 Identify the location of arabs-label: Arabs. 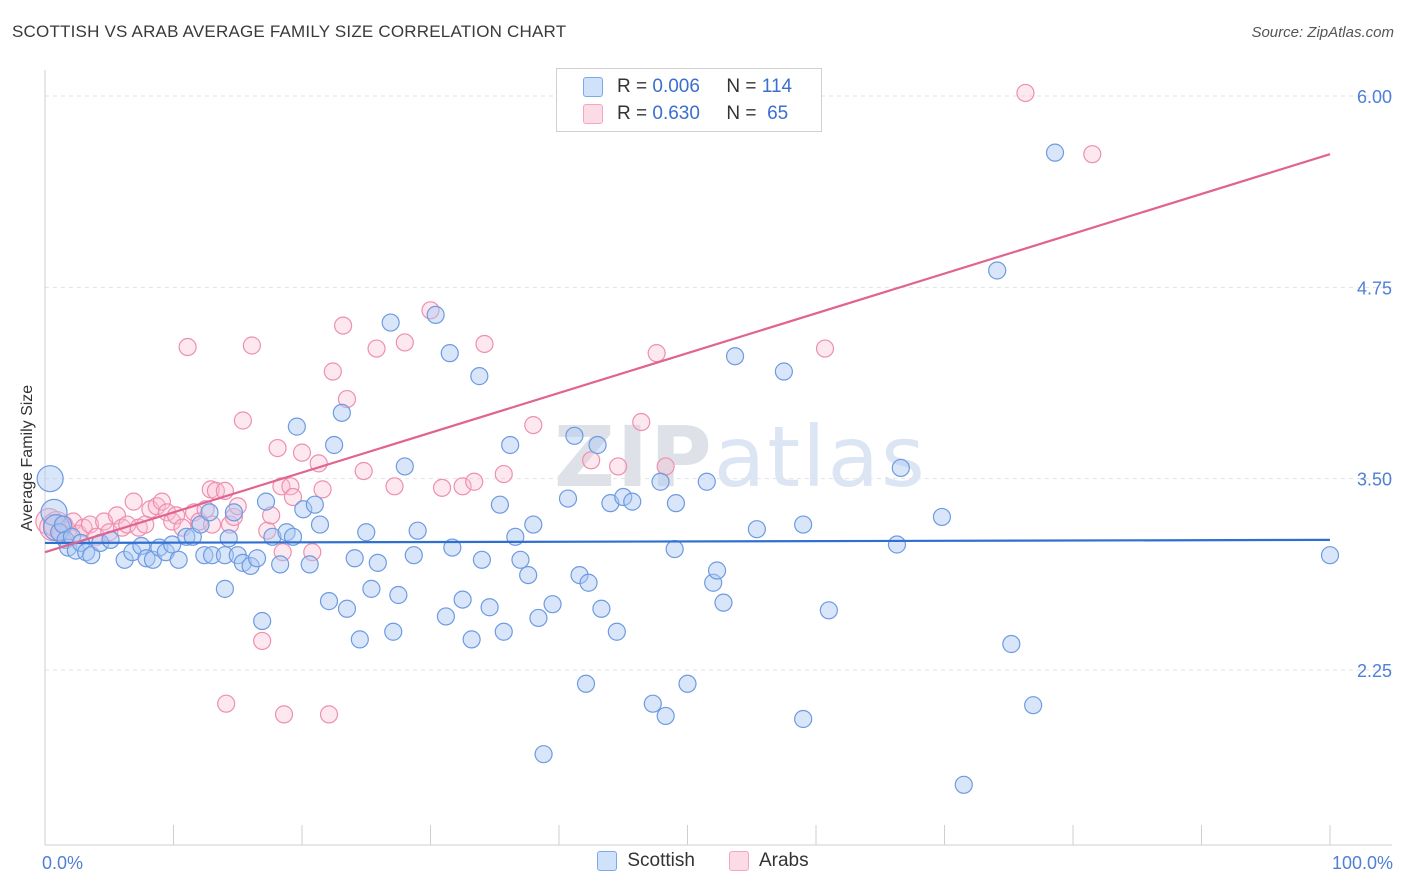
(783, 860).